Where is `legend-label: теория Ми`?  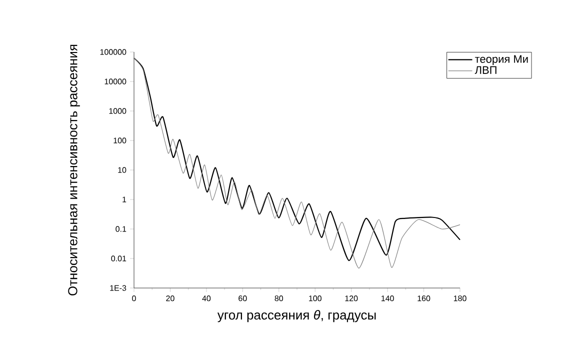
legend-label: теория Ми is located at coordinates (501, 60).